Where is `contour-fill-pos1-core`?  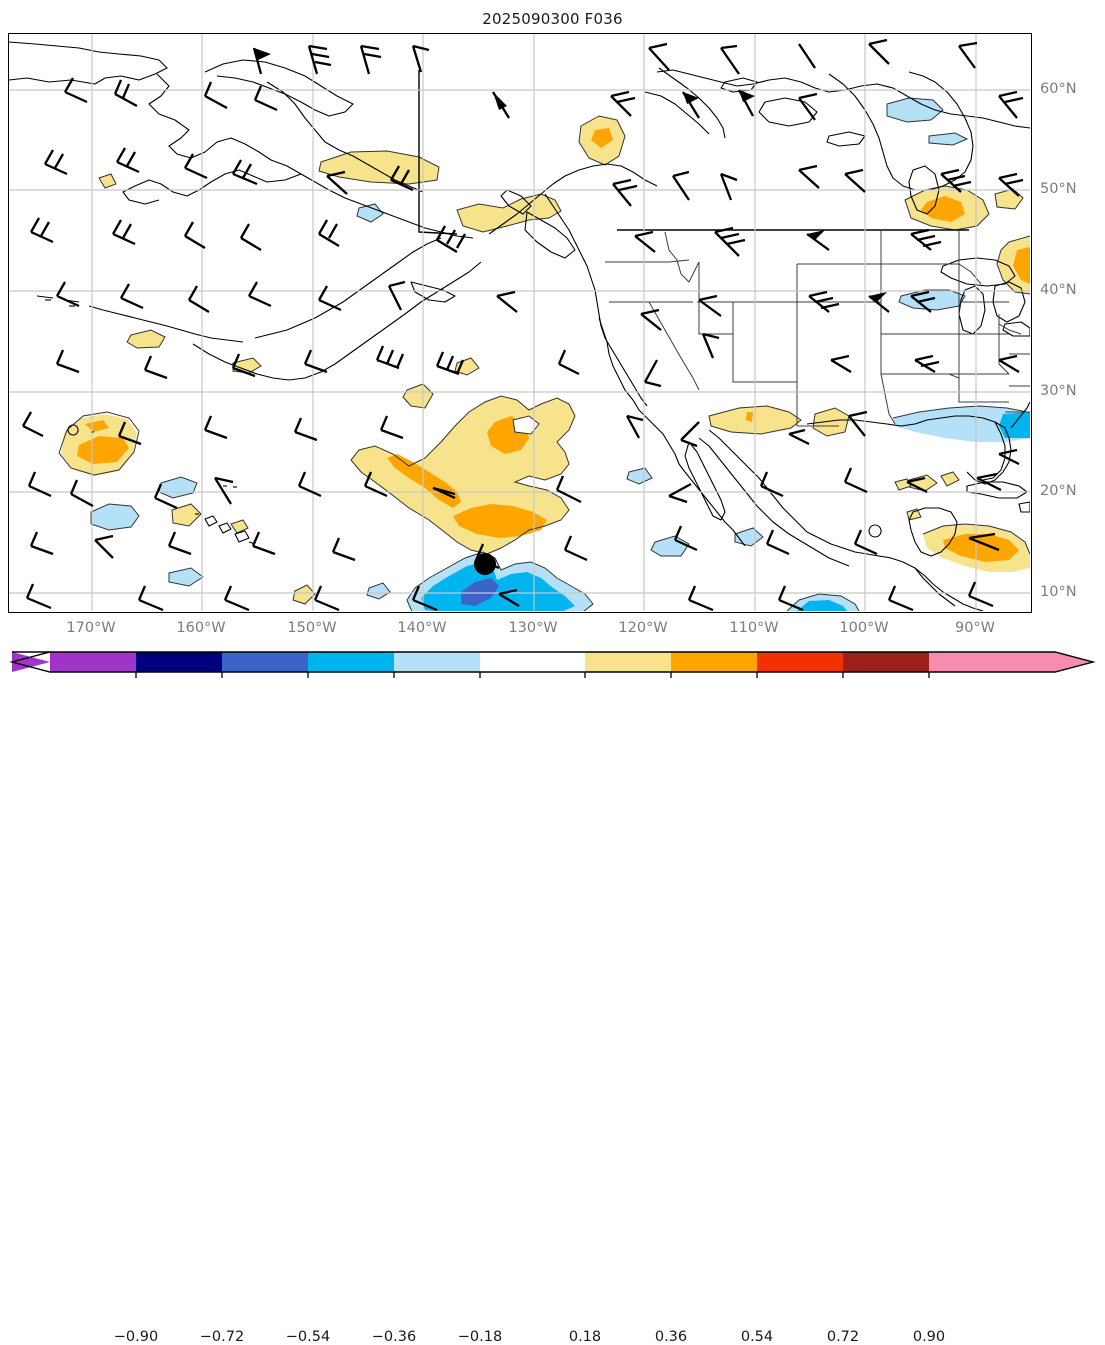 contour-fill-pos1-core is located at coordinates (103, 450).